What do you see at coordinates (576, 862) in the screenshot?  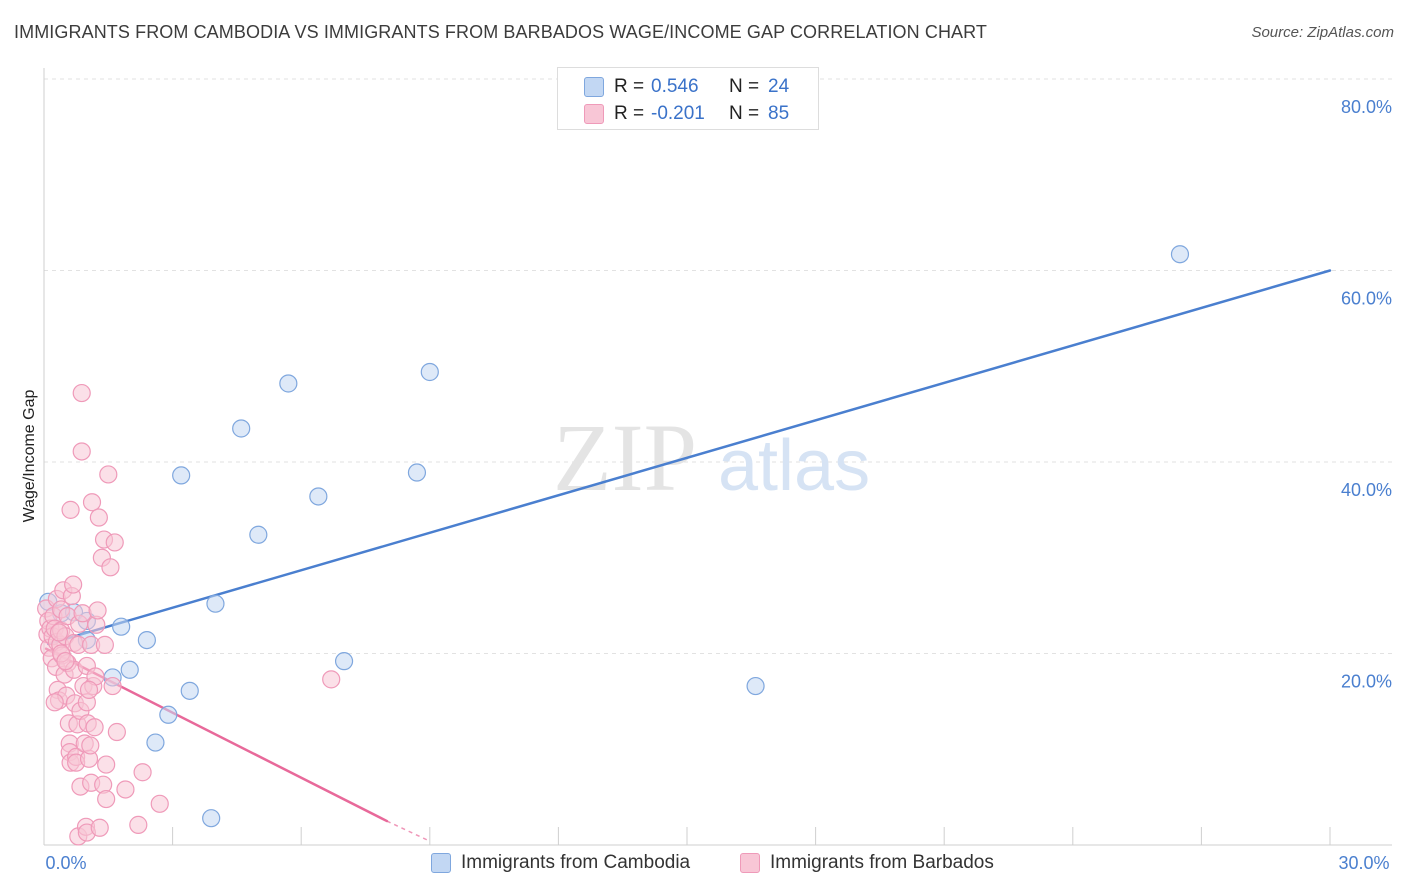 I see `series-label-cambodia: Immigrants from Cambodia` at bounding box center [576, 862].